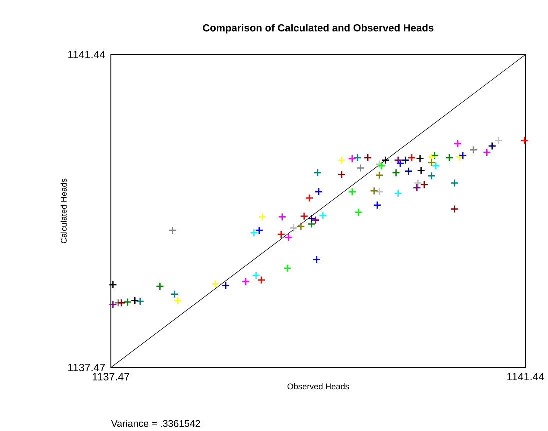 This screenshot has height=431, width=548. What do you see at coordinates (318, 29) in the screenshot?
I see `chart-title: Comparison of Calculated and Observed Heads` at bounding box center [318, 29].